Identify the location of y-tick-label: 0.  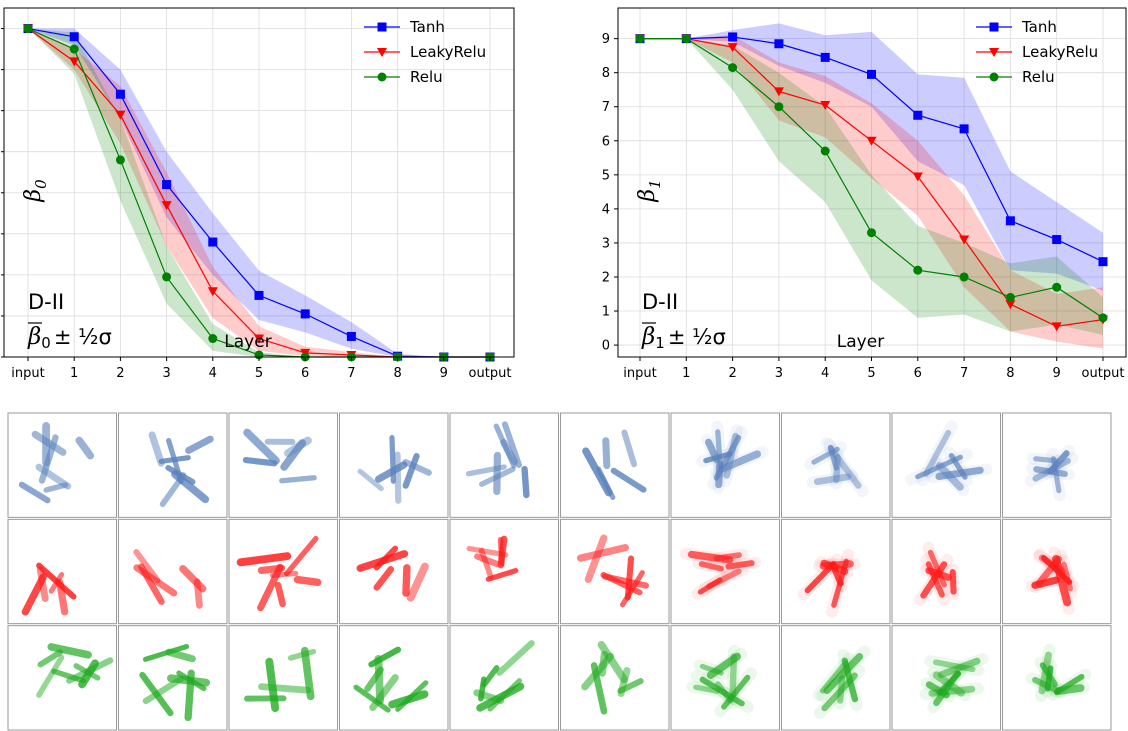
(606, 346).